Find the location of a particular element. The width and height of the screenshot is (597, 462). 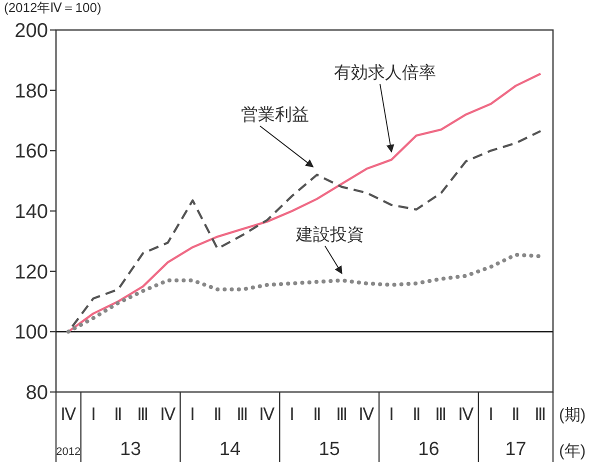

text: 17 is located at coordinates (515, 449).